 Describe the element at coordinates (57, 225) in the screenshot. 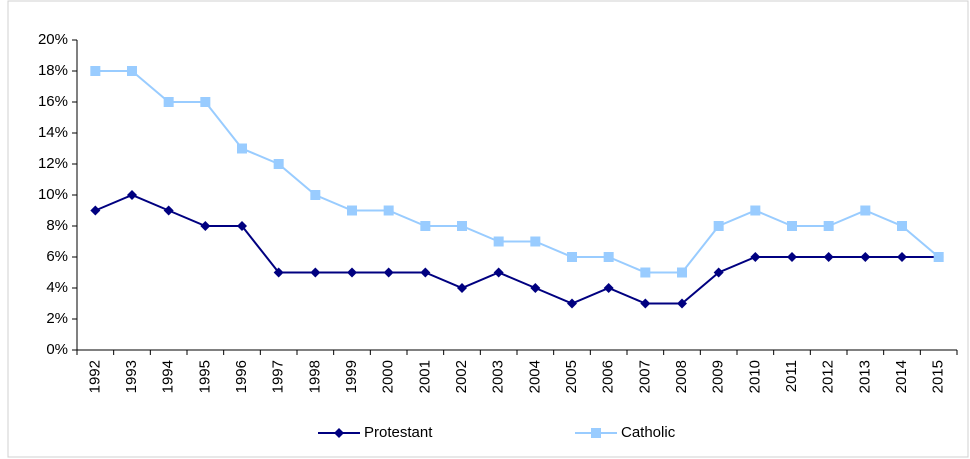

I see `y-tick-label: 8%` at that location.